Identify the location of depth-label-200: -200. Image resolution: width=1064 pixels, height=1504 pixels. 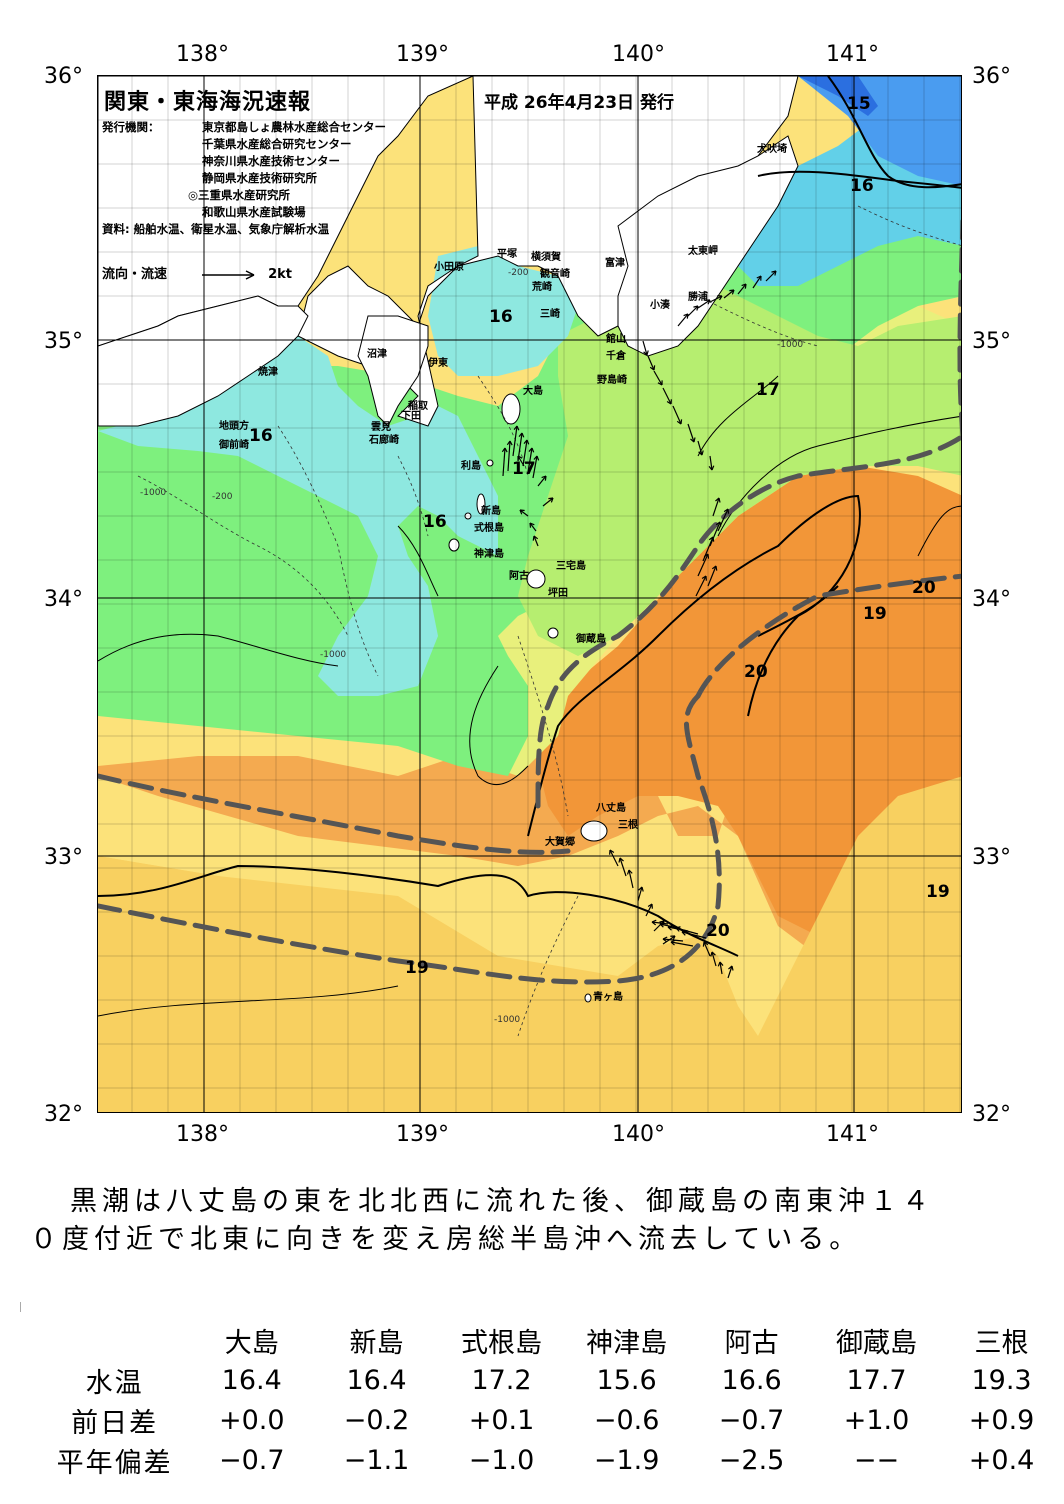
(518, 273).